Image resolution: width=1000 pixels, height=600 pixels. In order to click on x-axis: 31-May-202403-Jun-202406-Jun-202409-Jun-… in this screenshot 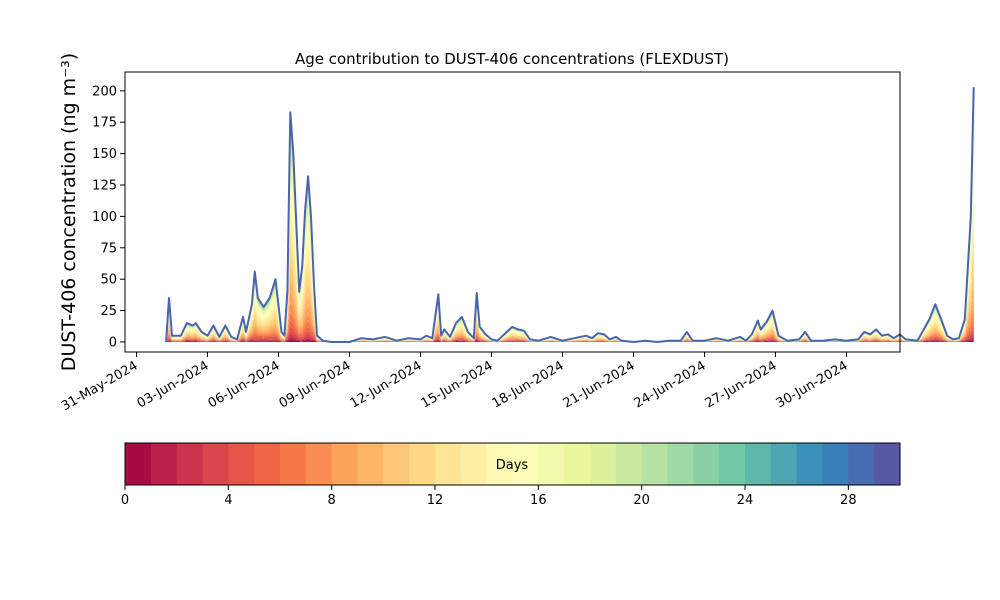, I will do `click(455, 383)`.